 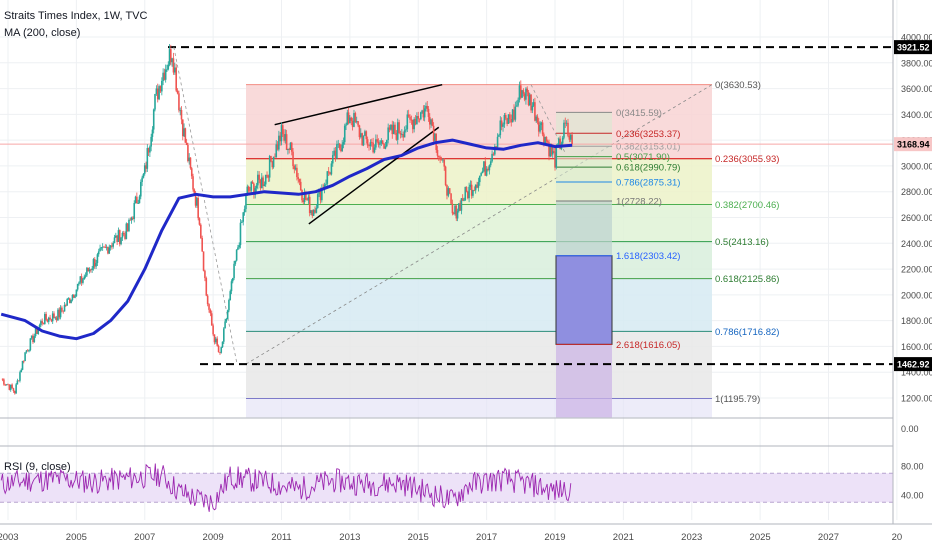 I want to click on price-tick-label: 2400.00, so click(x=916, y=244).